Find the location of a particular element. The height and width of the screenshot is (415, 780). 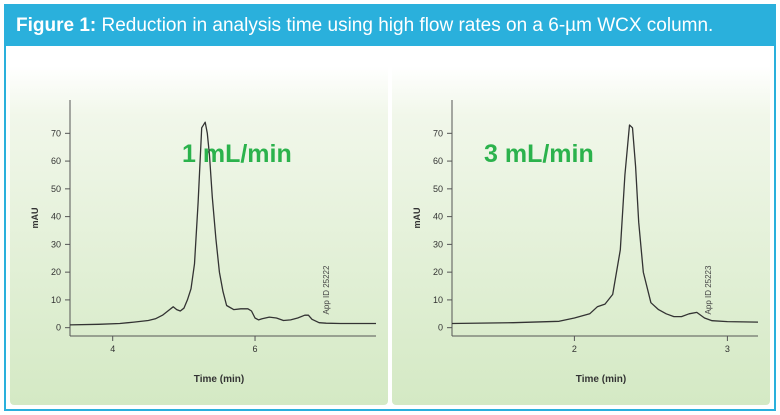

app-id-label: App ID 25222 is located at coordinates (326, 289).